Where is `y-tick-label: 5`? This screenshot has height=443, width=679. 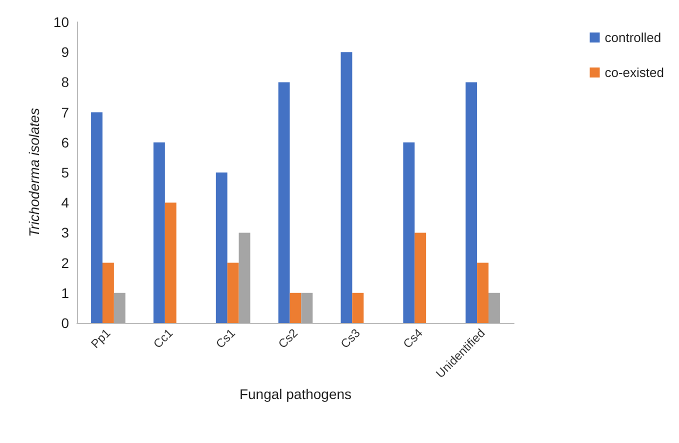
y-tick-label: 5 is located at coordinates (65, 172).